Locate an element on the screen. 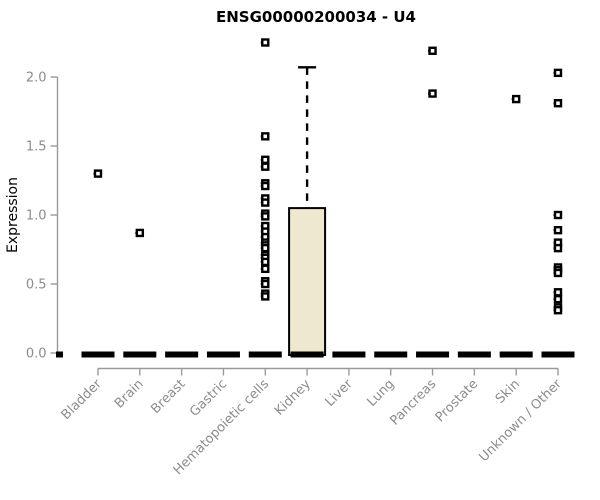 This screenshot has width=600, height=500. x-tick-label: Prostate is located at coordinates (457, 401).